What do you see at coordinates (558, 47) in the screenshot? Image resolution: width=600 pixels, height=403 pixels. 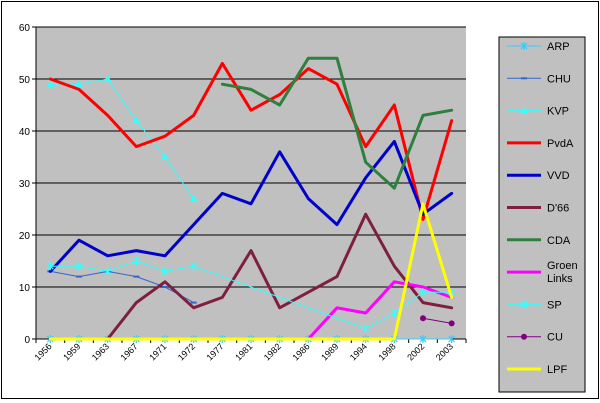 I see `legend-label: ARP` at bounding box center [558, 47].